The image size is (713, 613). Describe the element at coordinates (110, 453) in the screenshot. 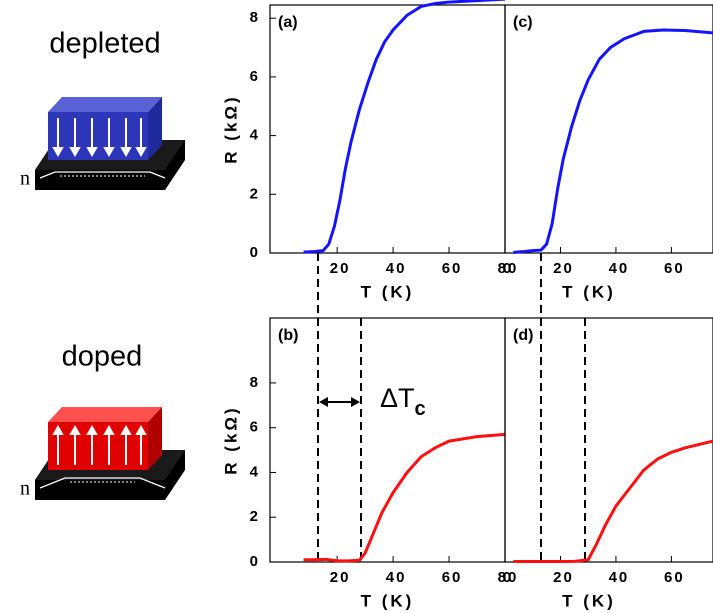

I see `doped-device` at that location.